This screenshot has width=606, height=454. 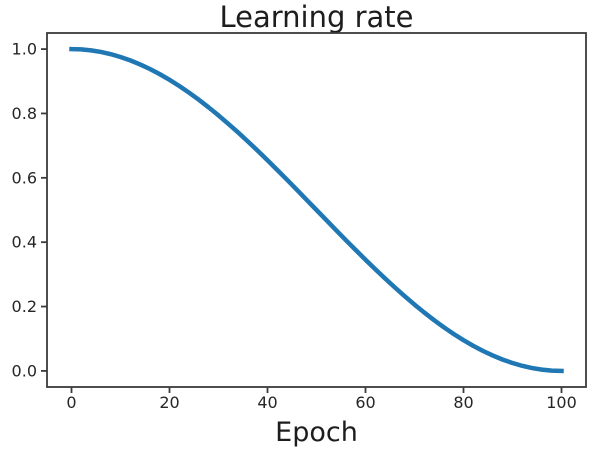 I want to click on y-tick-label: 1.0, so click(x=24, y=49).